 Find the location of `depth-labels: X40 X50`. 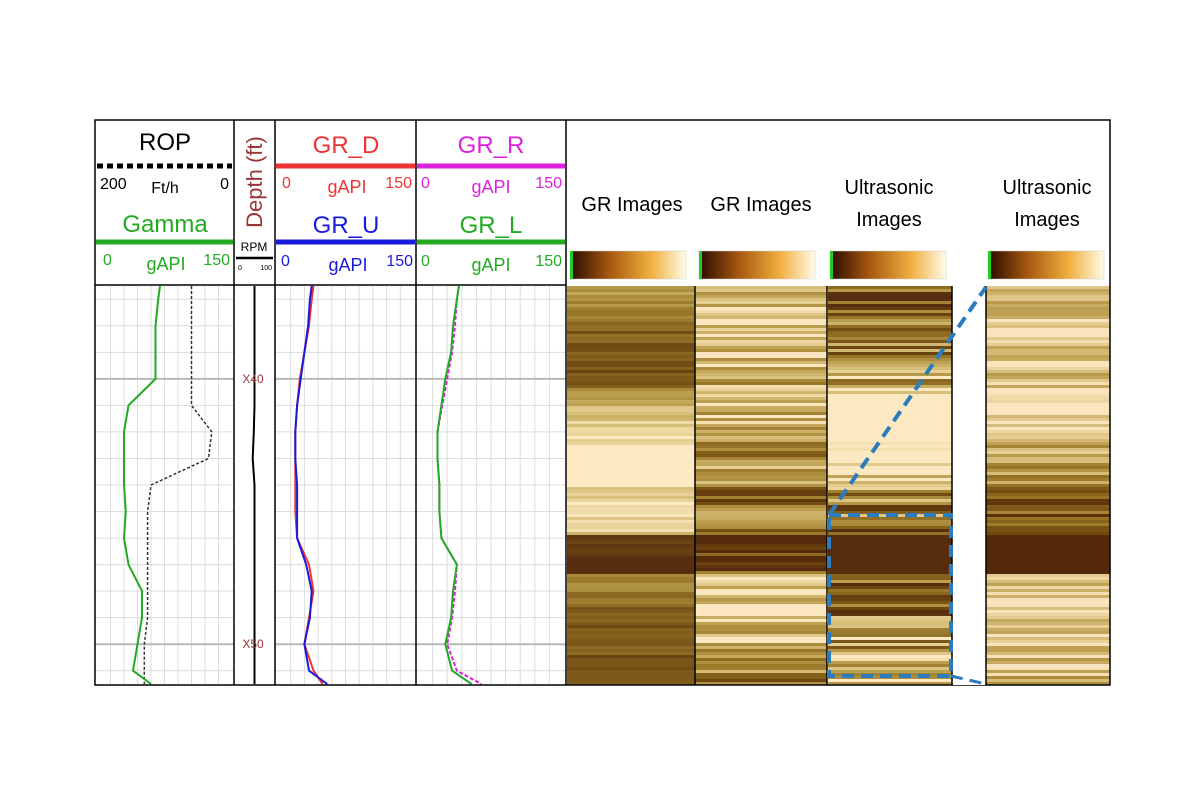

depth-labels: X40 X50 is located at coordinates (253, 511).